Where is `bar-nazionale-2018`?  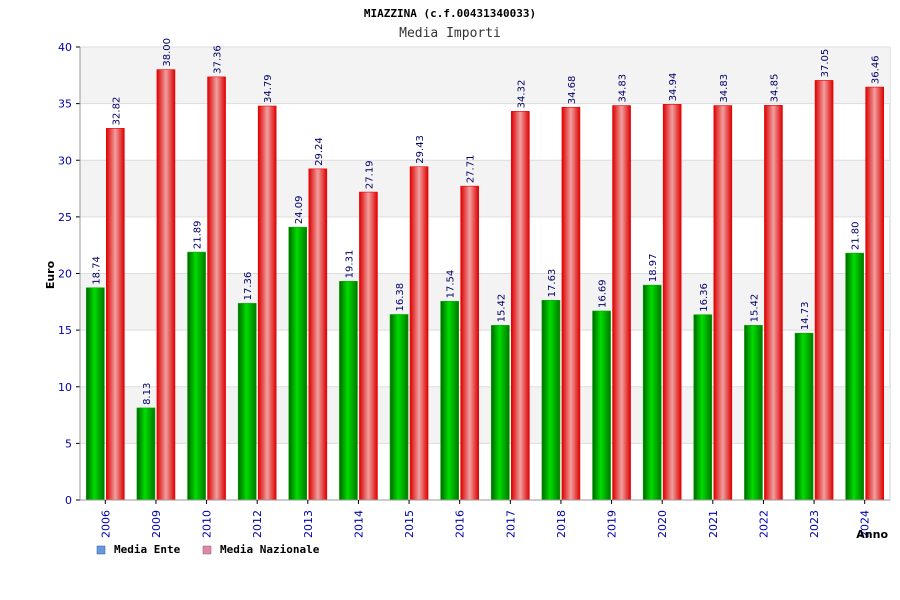
bar-nazionale-2018 is located at coordinates (571, 303).